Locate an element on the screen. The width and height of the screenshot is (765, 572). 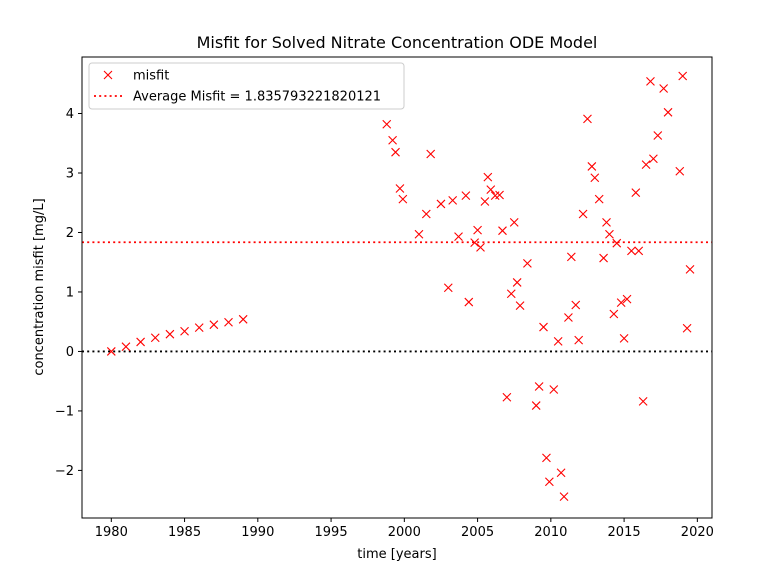
x-tick-label: 1985 is located at coordinates (184, 532).